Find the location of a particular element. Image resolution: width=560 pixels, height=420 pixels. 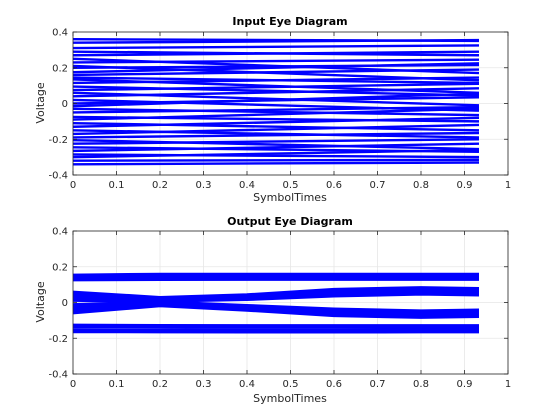

series-group is located at coordinates (276, 303).